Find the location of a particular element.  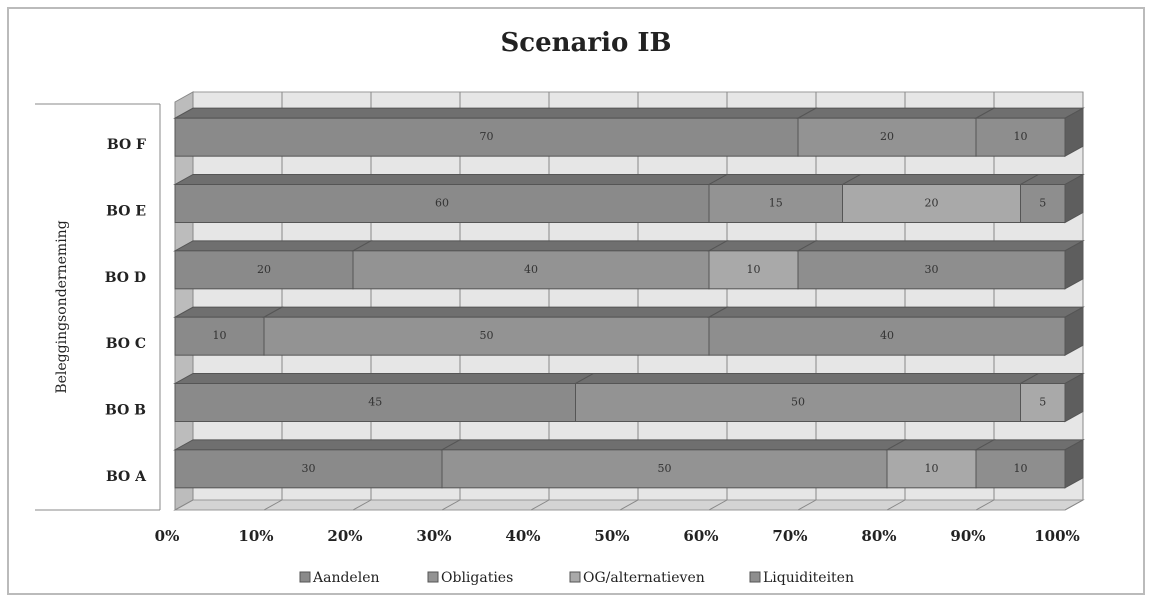

data-label: 60 is located at coordinates (442, 203).